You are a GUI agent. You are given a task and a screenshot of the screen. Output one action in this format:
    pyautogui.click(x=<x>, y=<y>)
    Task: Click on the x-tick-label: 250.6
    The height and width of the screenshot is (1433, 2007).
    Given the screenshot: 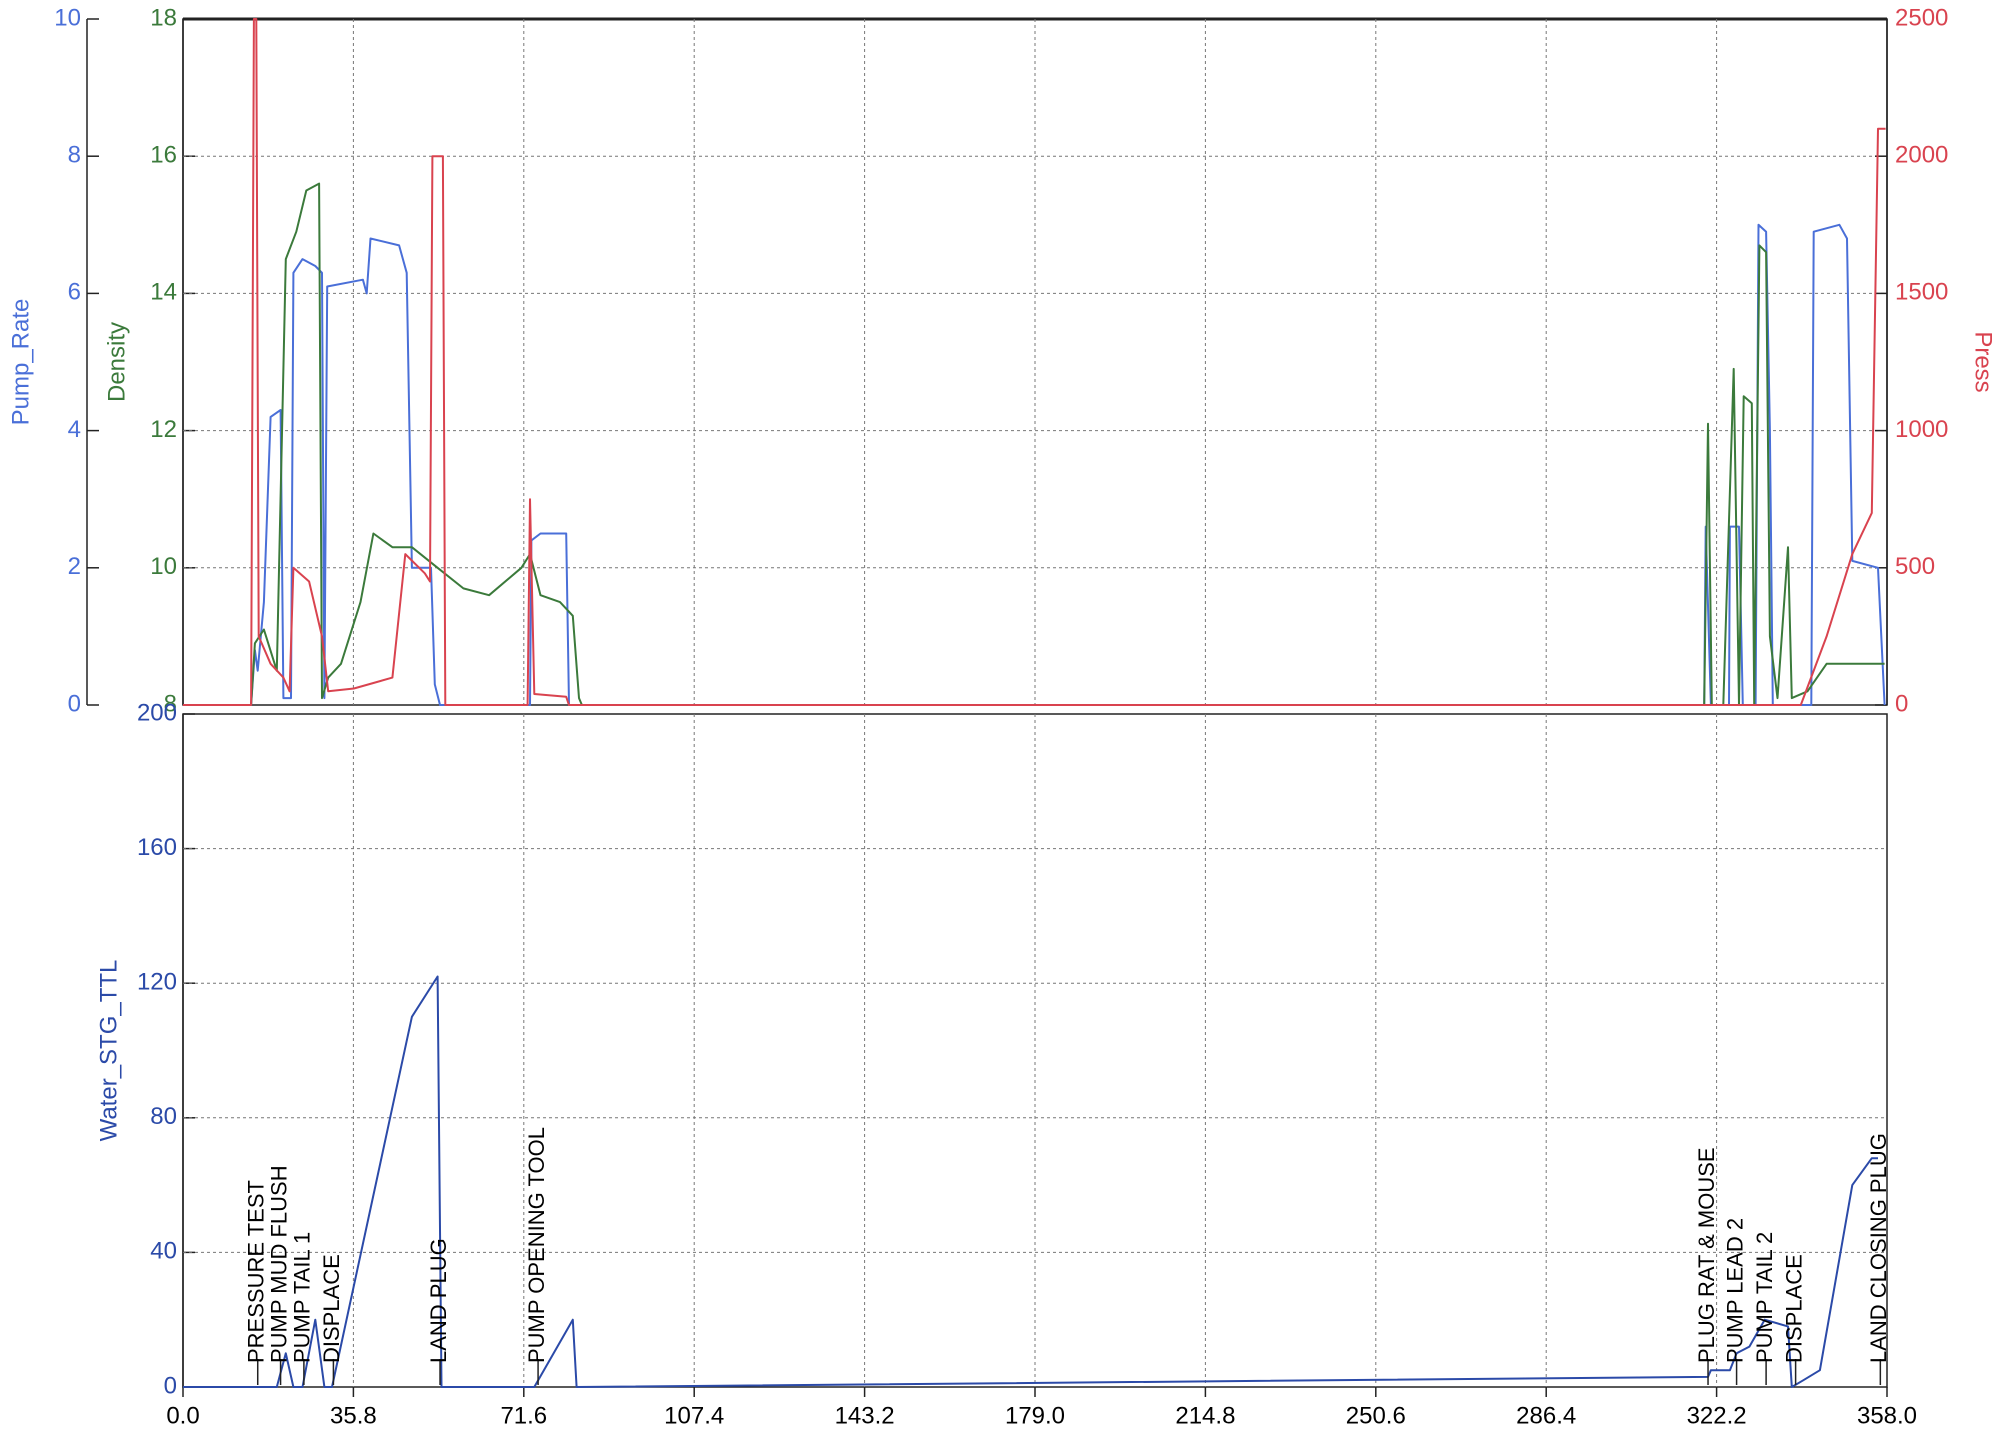 What is the action you would take?
    pyautogui.click(x=1376, y=1415)
    